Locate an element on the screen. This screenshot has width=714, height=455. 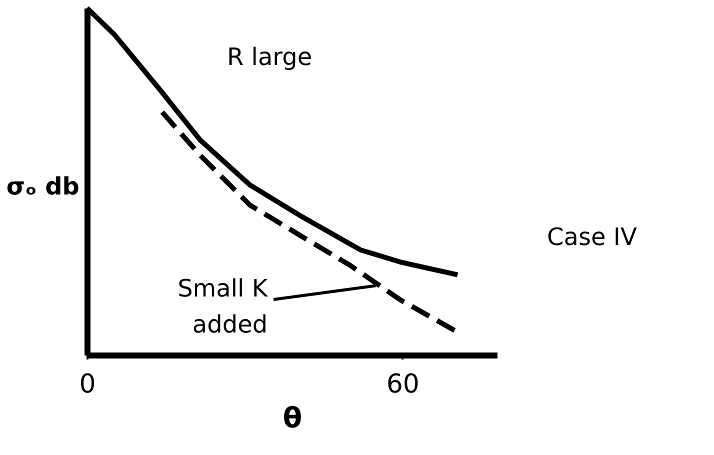
annotation: Small K added is located at coordinates (223, 306).